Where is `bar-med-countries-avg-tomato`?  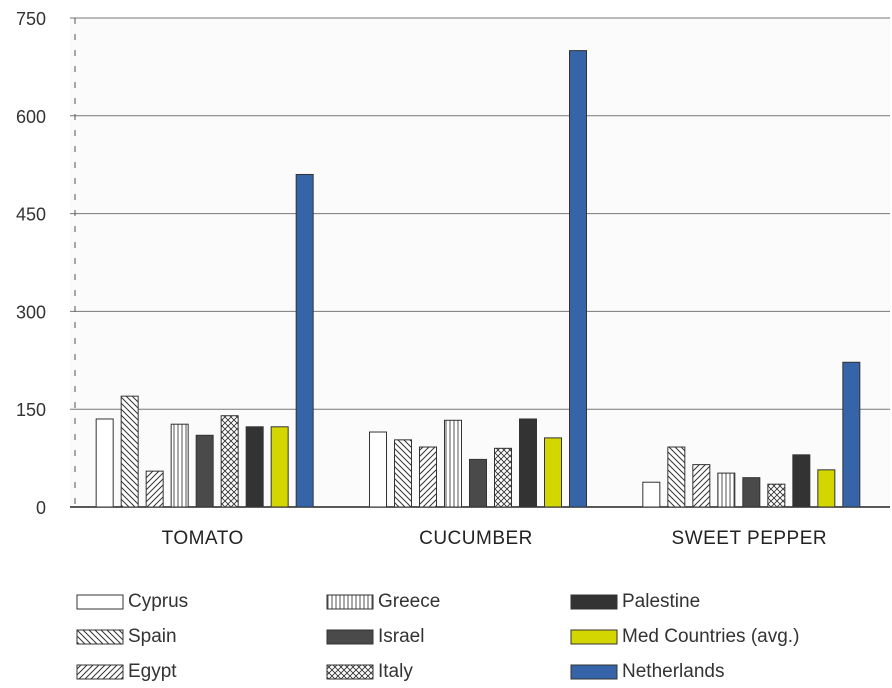 bar-med-countries-avg-tomato is located at coordinates (279, 467).